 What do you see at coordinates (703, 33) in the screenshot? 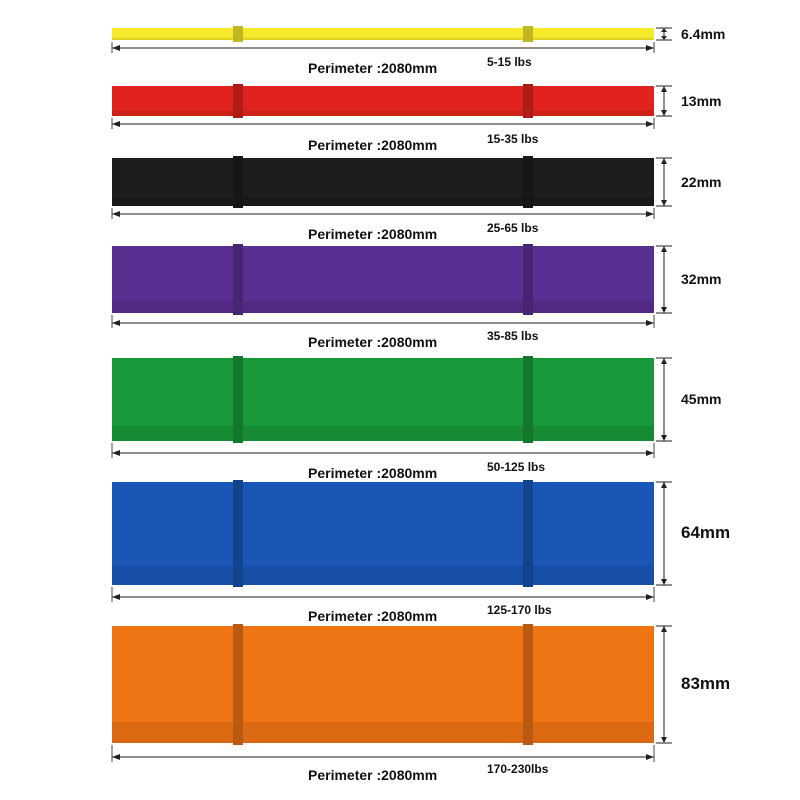
I see `thickness-label: 6.4mm` at bounding box center [703, 33].